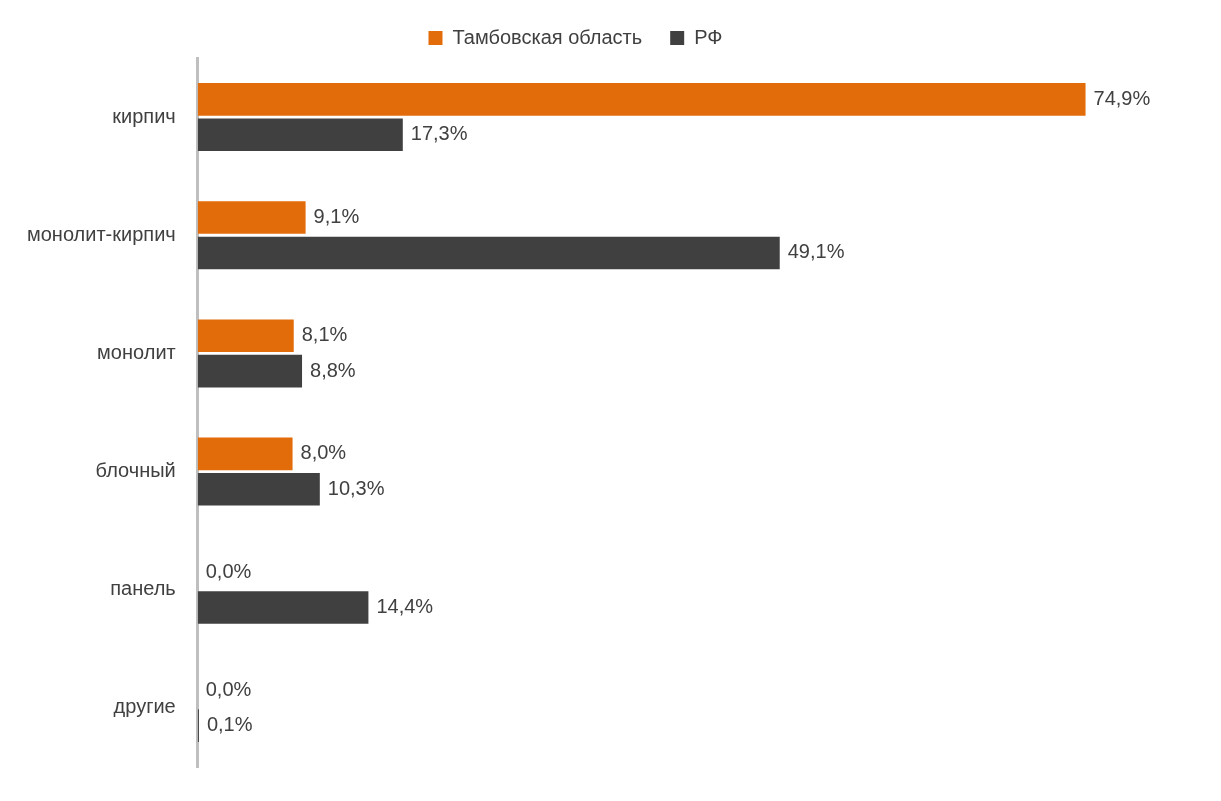  Describe the element at coordinates (229, 724) in the screenshot. I see `data-label: 0,1%` at that location.